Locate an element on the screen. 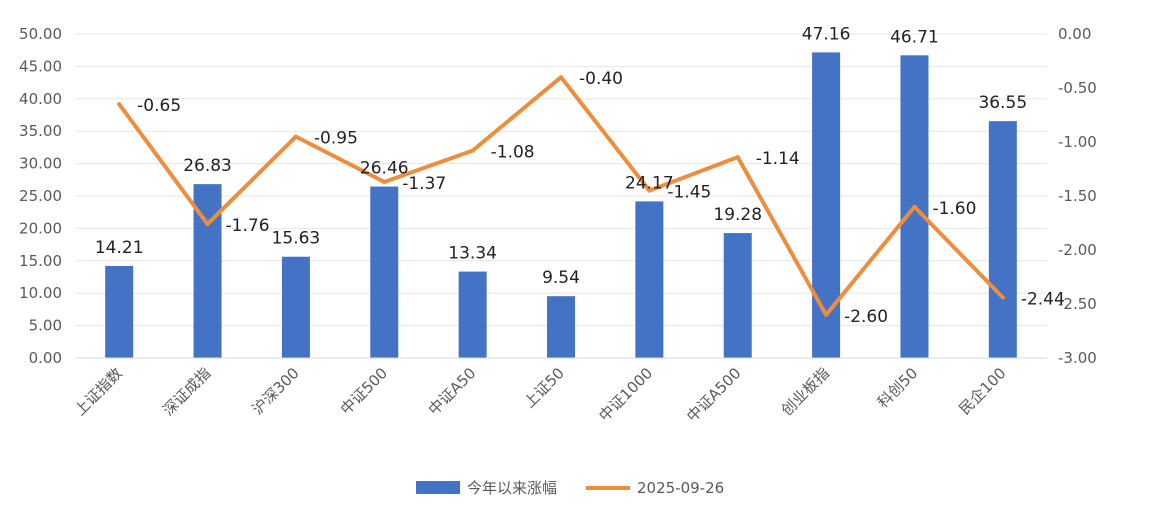  category-label: 中证A500 is located at coordinates (713, 394).